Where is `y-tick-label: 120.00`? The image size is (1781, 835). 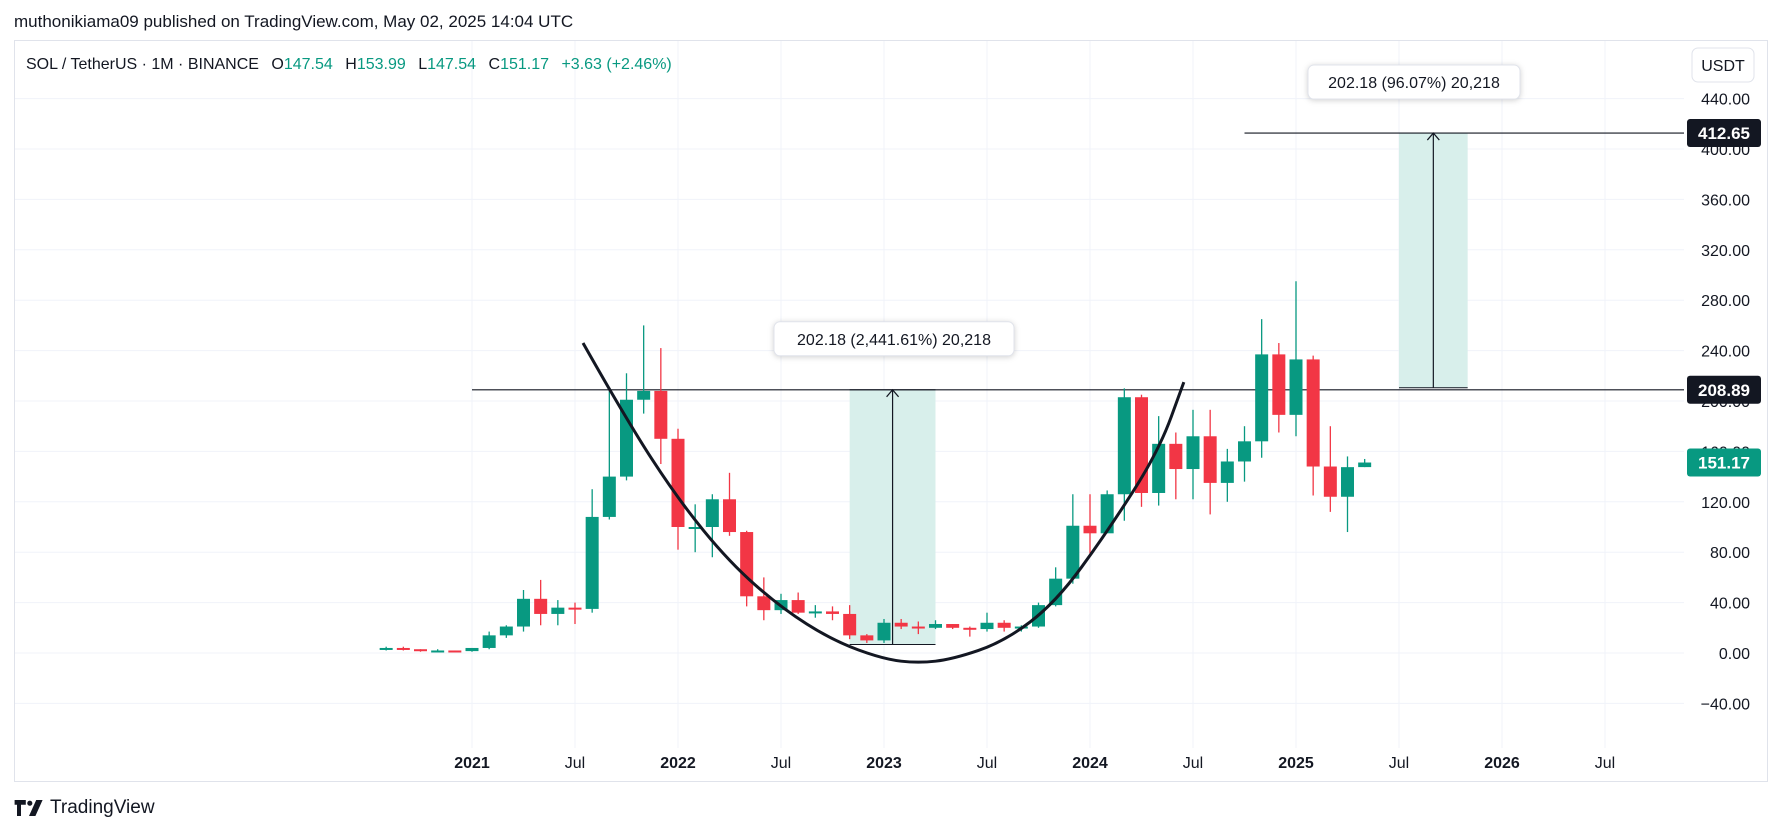 y-tick-label: 120.00 is located at coordinates (1725, 503).